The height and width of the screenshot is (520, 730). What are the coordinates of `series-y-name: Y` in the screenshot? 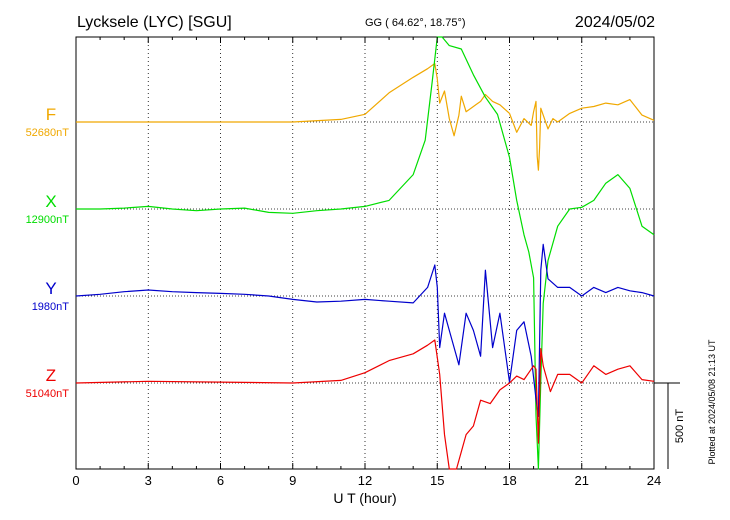 It's located at (50, 288).